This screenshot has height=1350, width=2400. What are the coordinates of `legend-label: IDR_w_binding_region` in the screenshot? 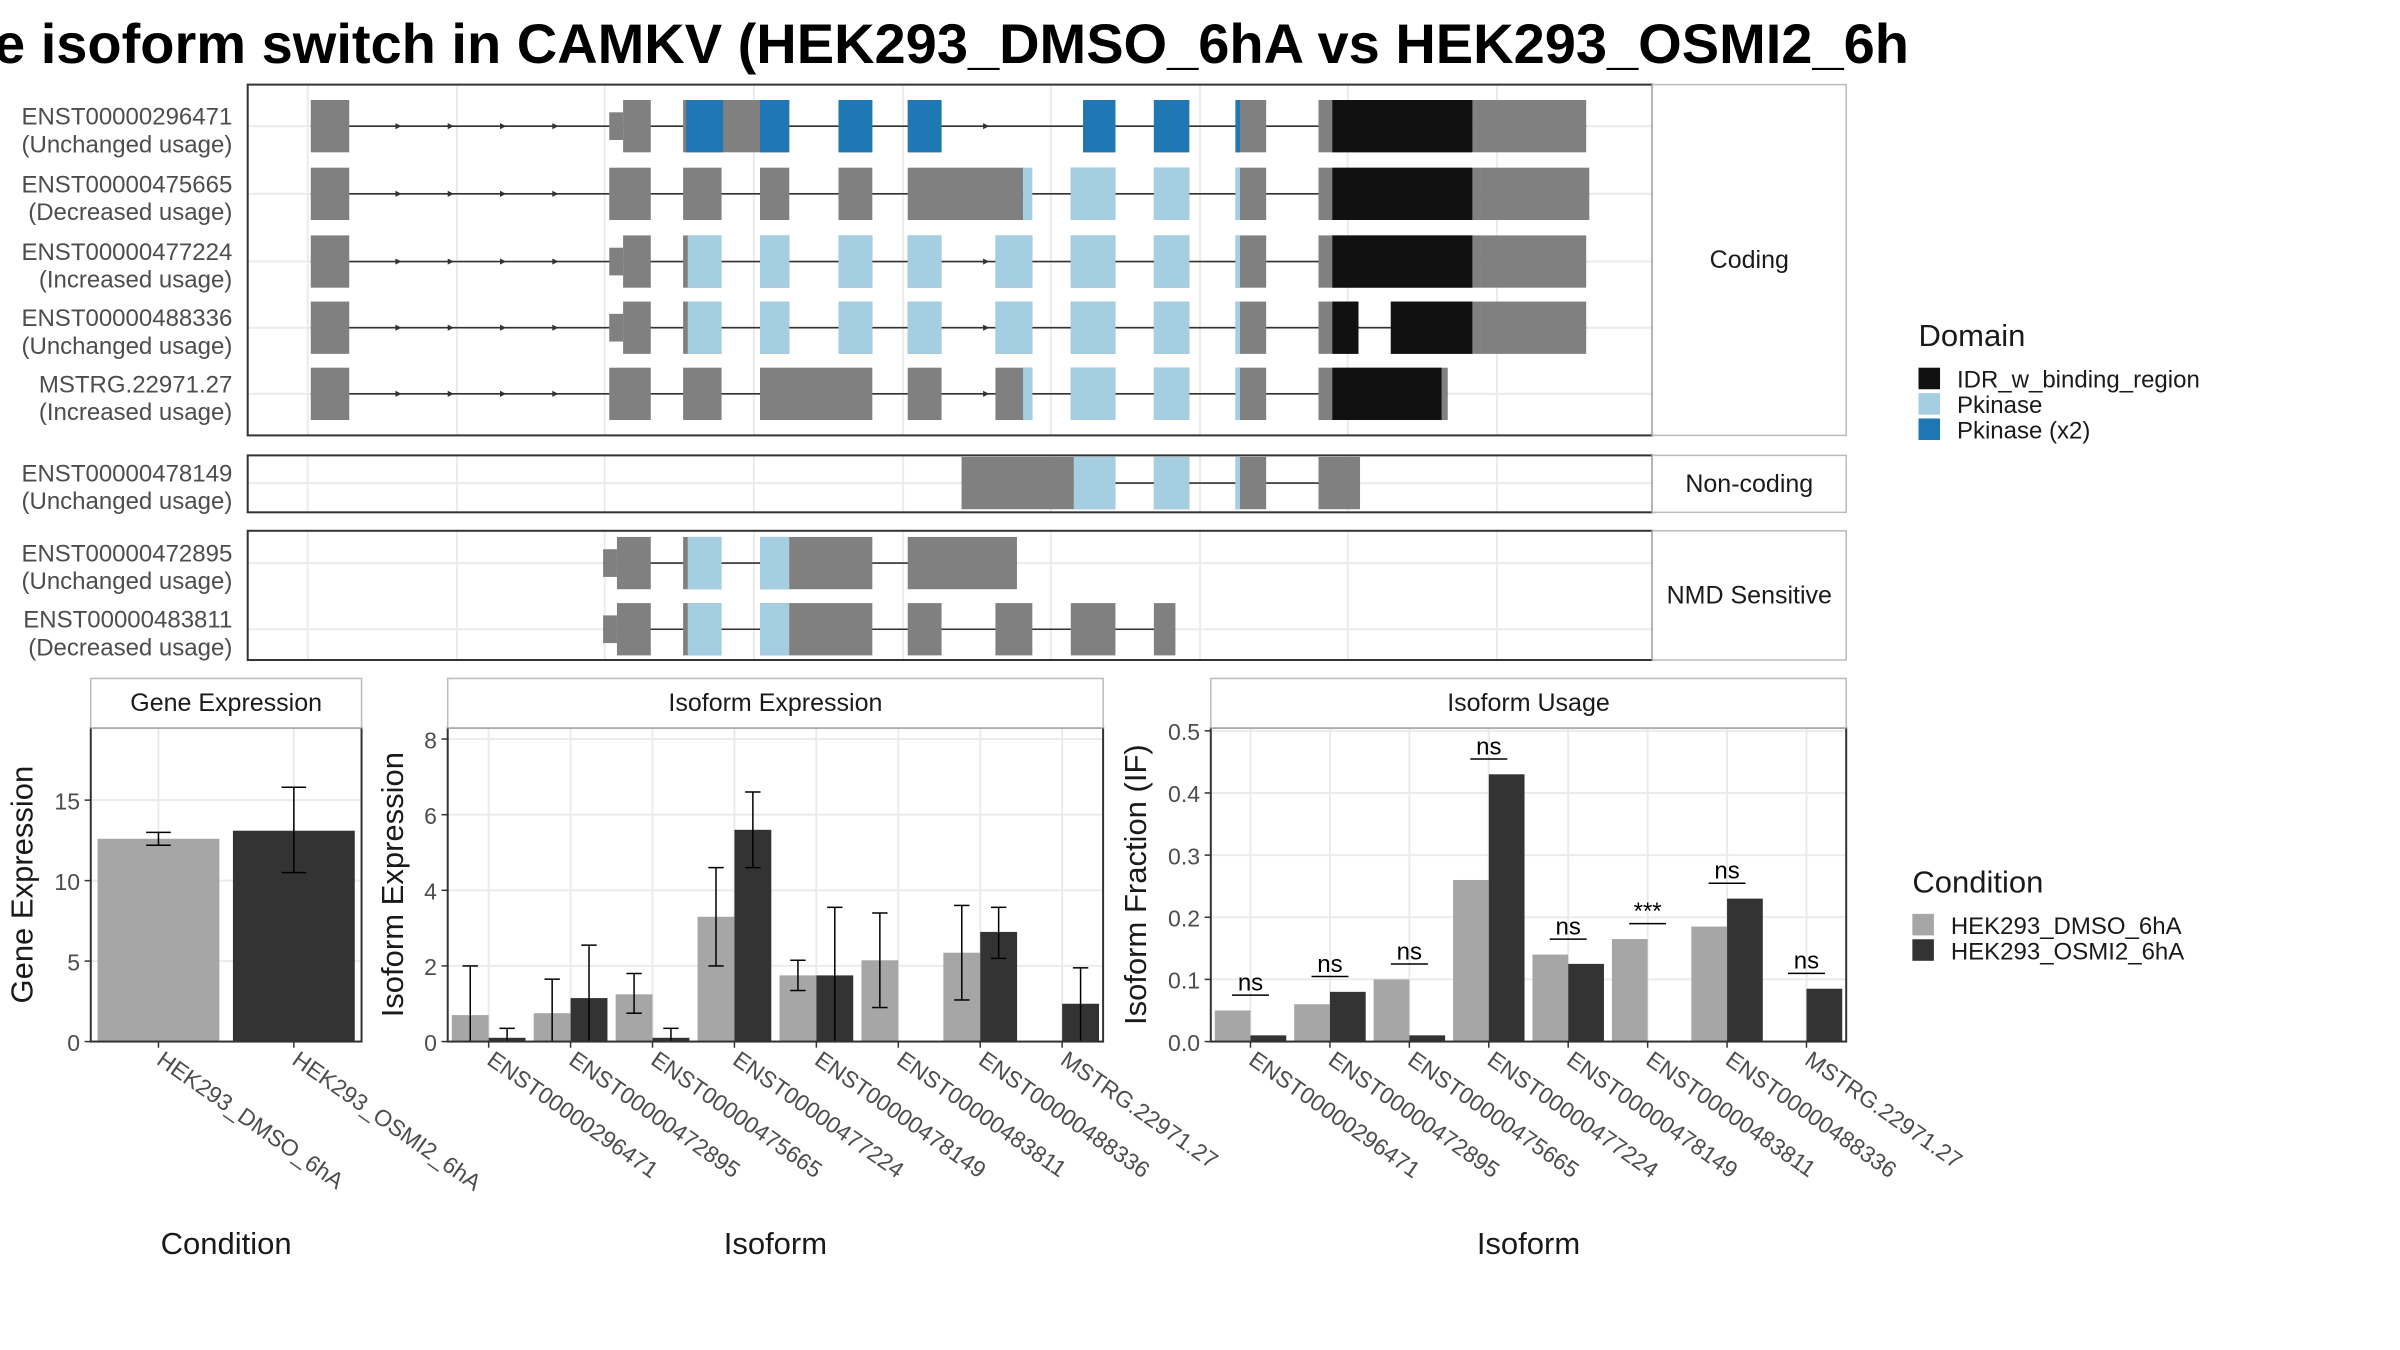 It's located at (2078, 380).